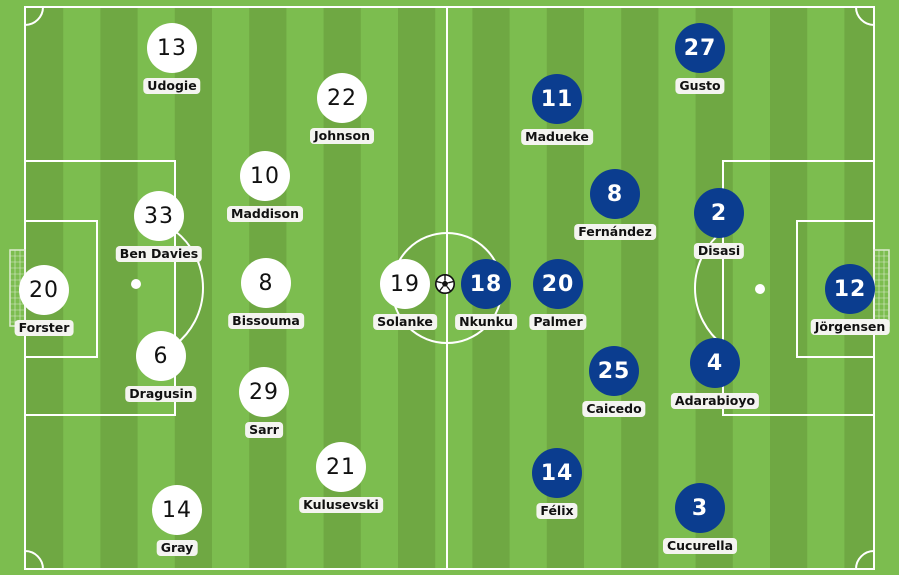 The height and width of the screenshot is (575, 899). Describe the element at coordinates (700, 546) in the screenshot. I see `player-name: Cucurella` at that location.